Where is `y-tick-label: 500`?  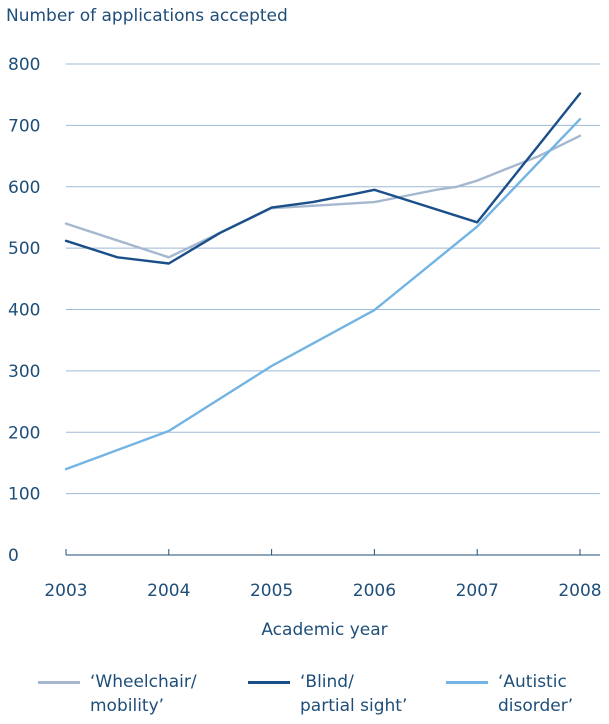
y-tick-label: 500 is located at coordinates (24, 249).